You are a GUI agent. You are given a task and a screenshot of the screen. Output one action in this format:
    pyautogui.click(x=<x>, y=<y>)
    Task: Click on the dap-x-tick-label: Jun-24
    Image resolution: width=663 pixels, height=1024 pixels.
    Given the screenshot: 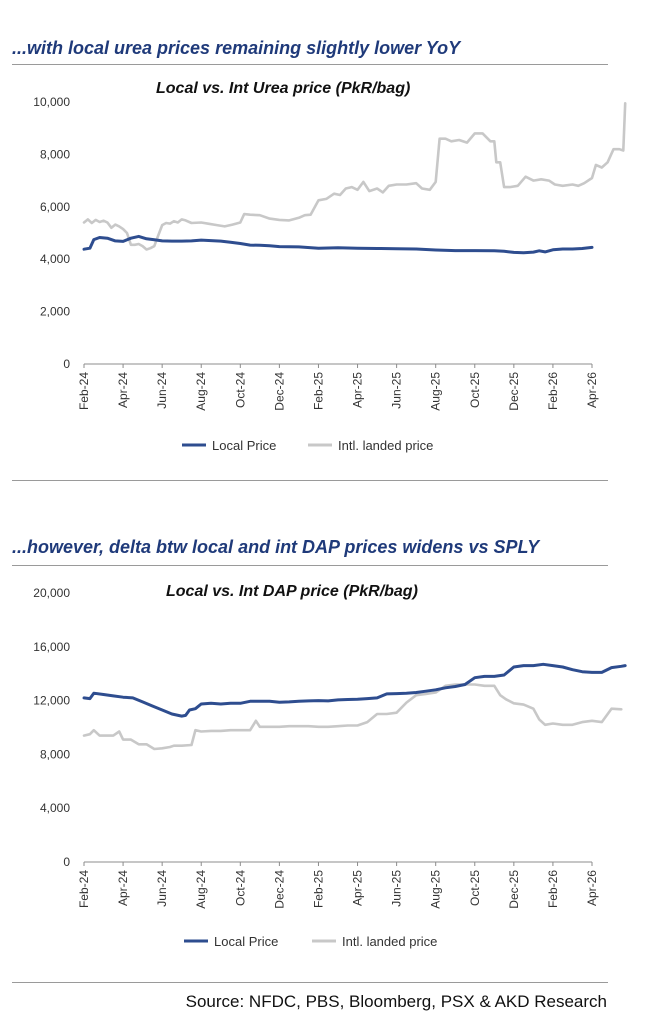 What is the action you would take?
    pyautogui.click(x=162, y=888)
    